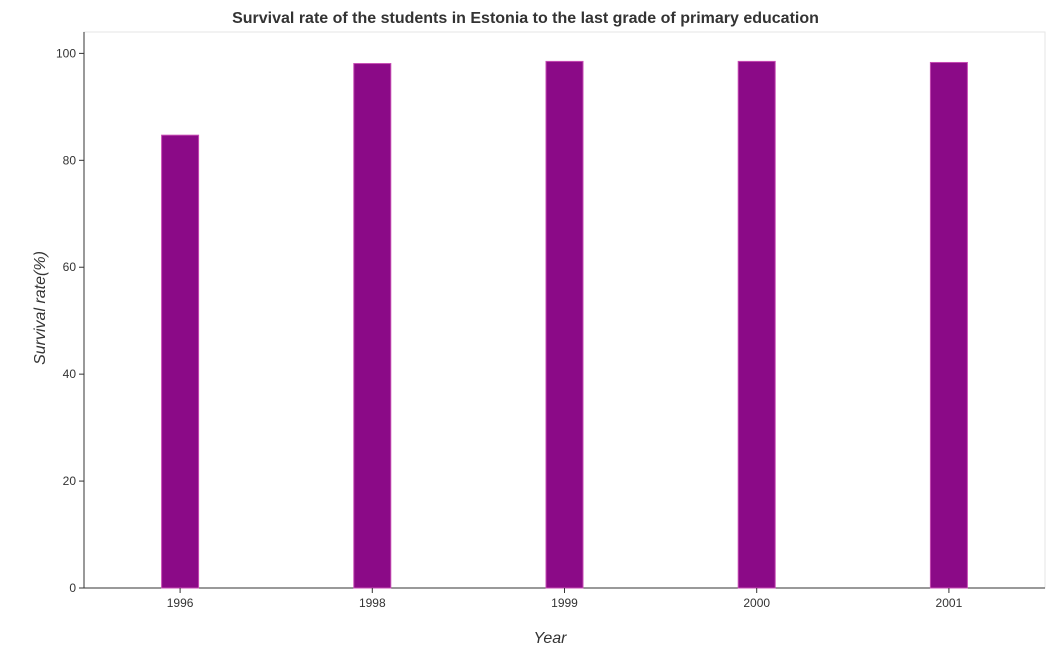 Image resolution: width=1051 pixels, height=650 pixels. I want to click on x-tick-label: 2001, so click(949, 603).